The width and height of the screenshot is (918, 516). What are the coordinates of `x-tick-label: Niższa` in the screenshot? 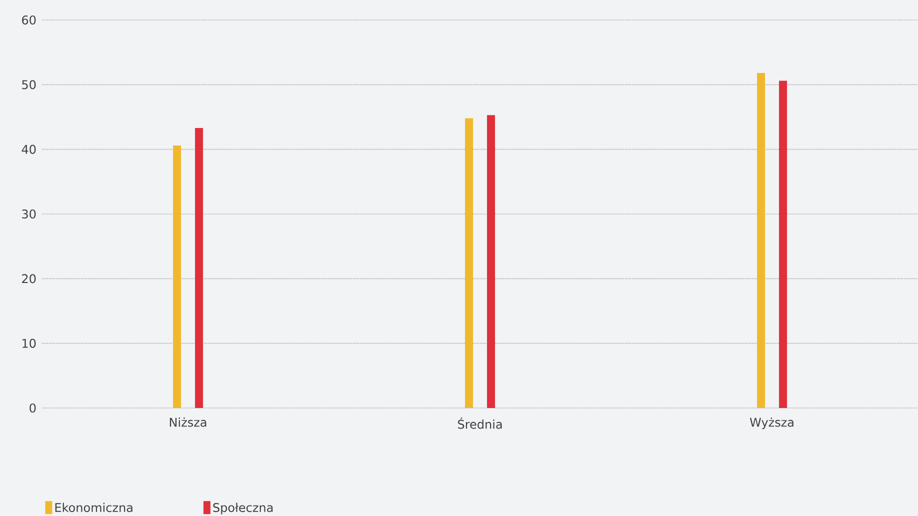 It's located at (188, 422).